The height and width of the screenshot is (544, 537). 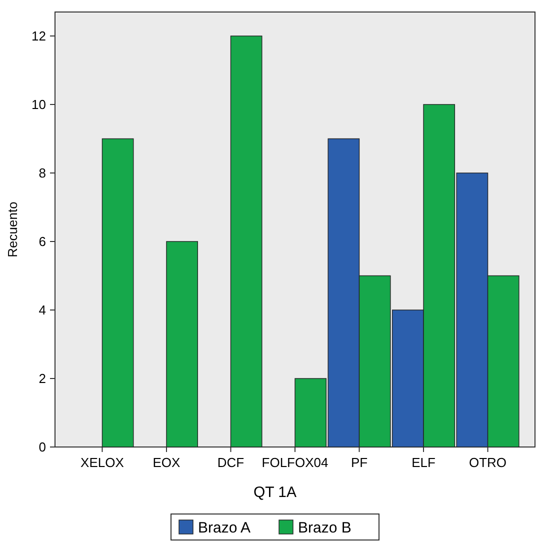 What do you see at coordinates (224, 527) in the screenshot?
I see `legend-label: Brazo A` at bounding box center [224, 527].